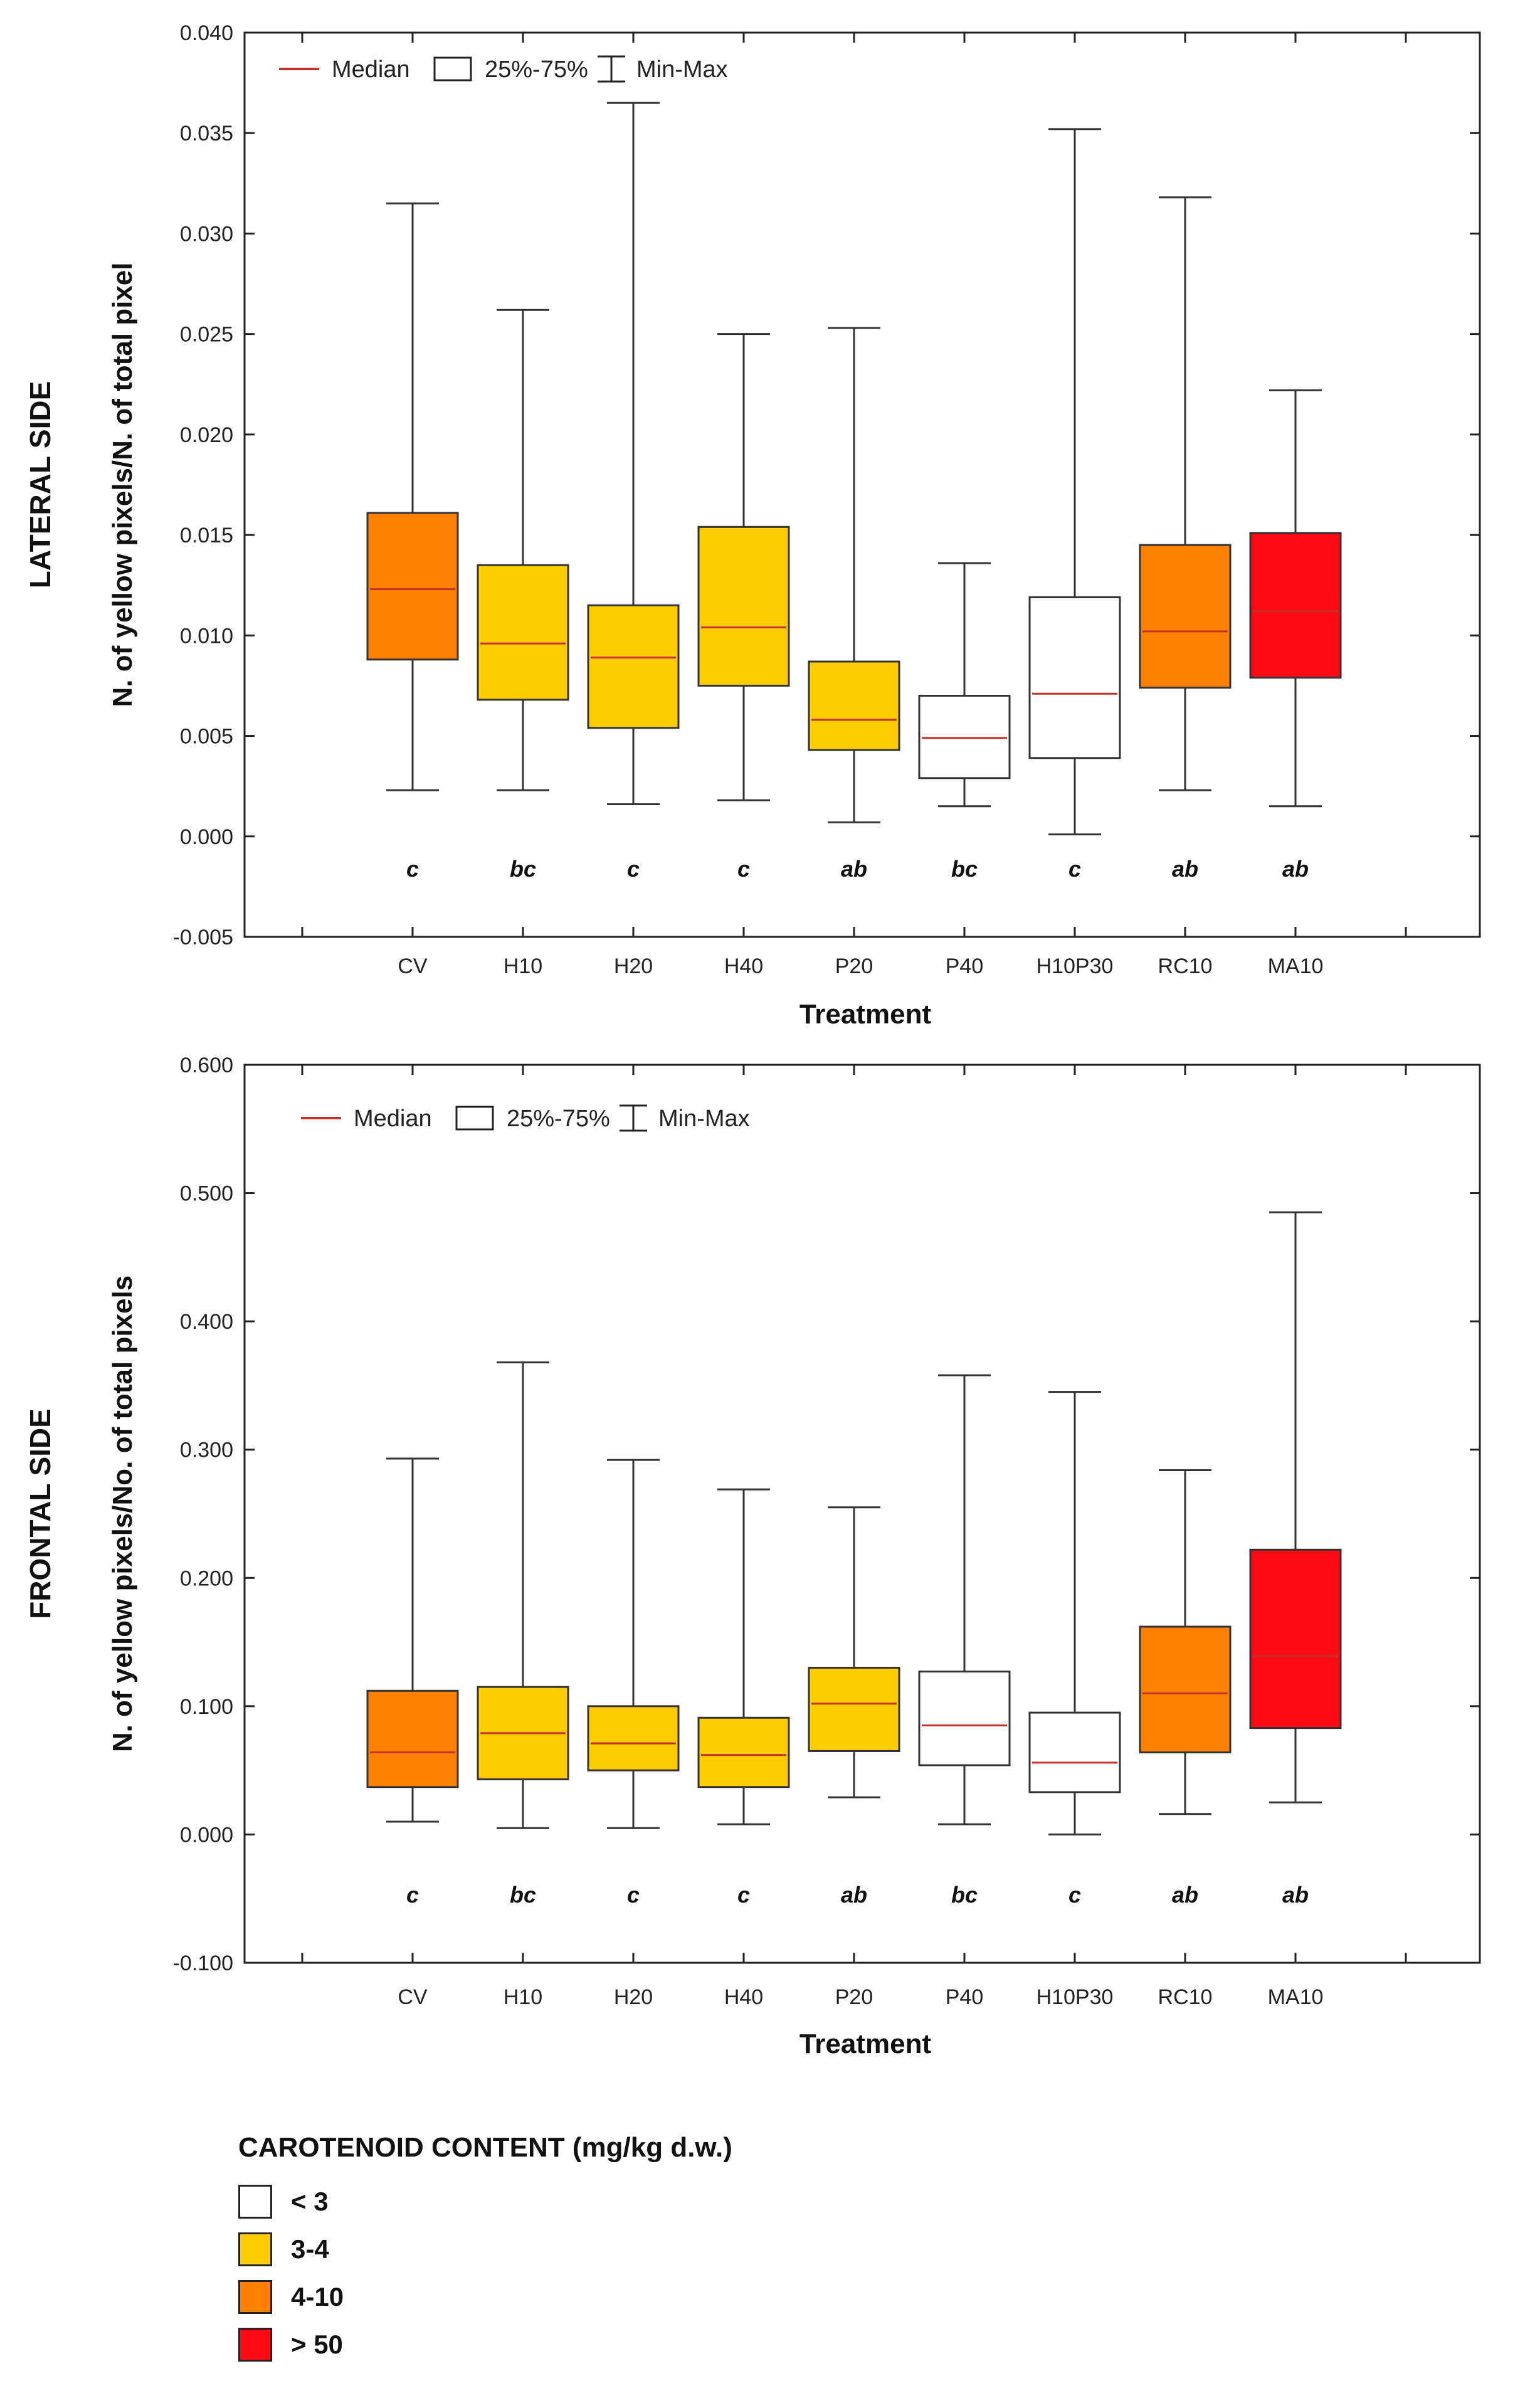 This screenshot has width=1530, height=2408. What do you see at coordinates (206, 1065) in the screenshot?
I see `y-tick-label: 0.600` at bounding box center [206, 1065].